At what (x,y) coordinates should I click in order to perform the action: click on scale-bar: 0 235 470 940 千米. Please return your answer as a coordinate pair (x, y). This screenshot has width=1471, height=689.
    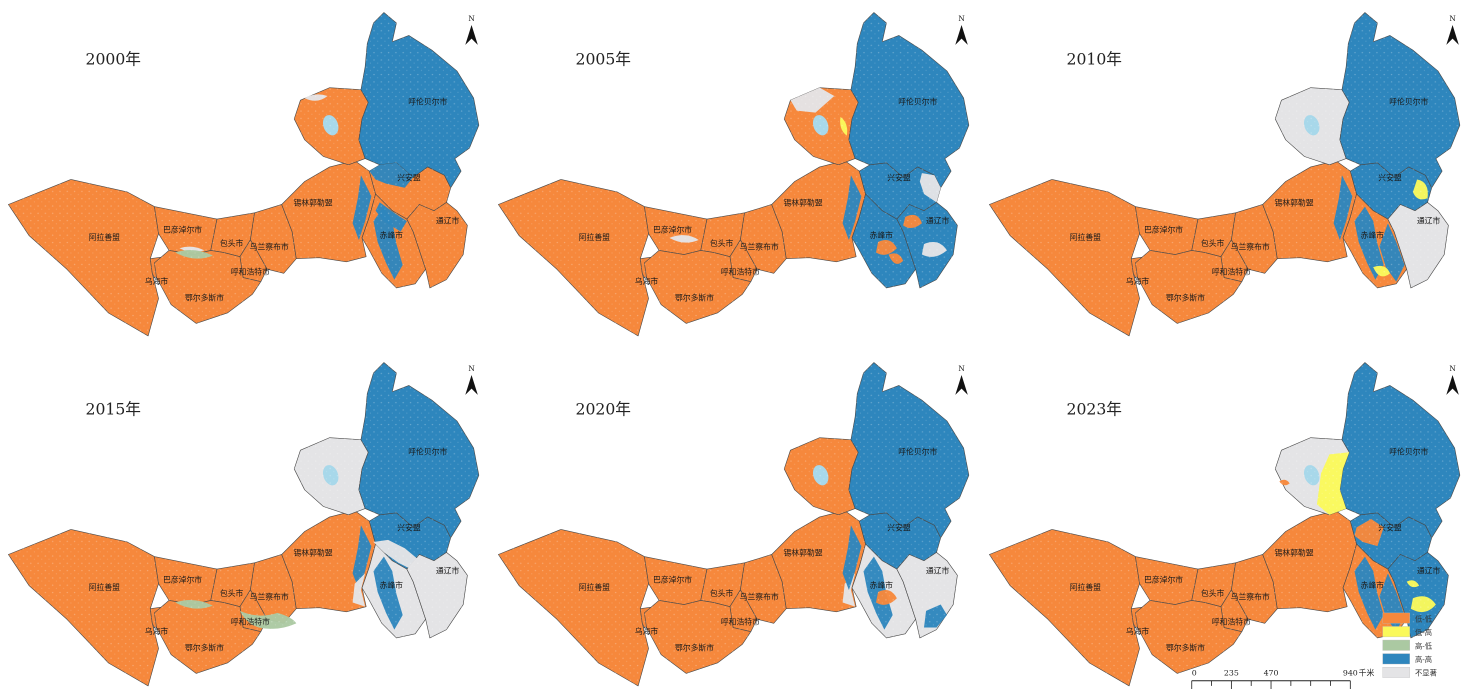
    Looking at the image, I should click on (1282, 678).